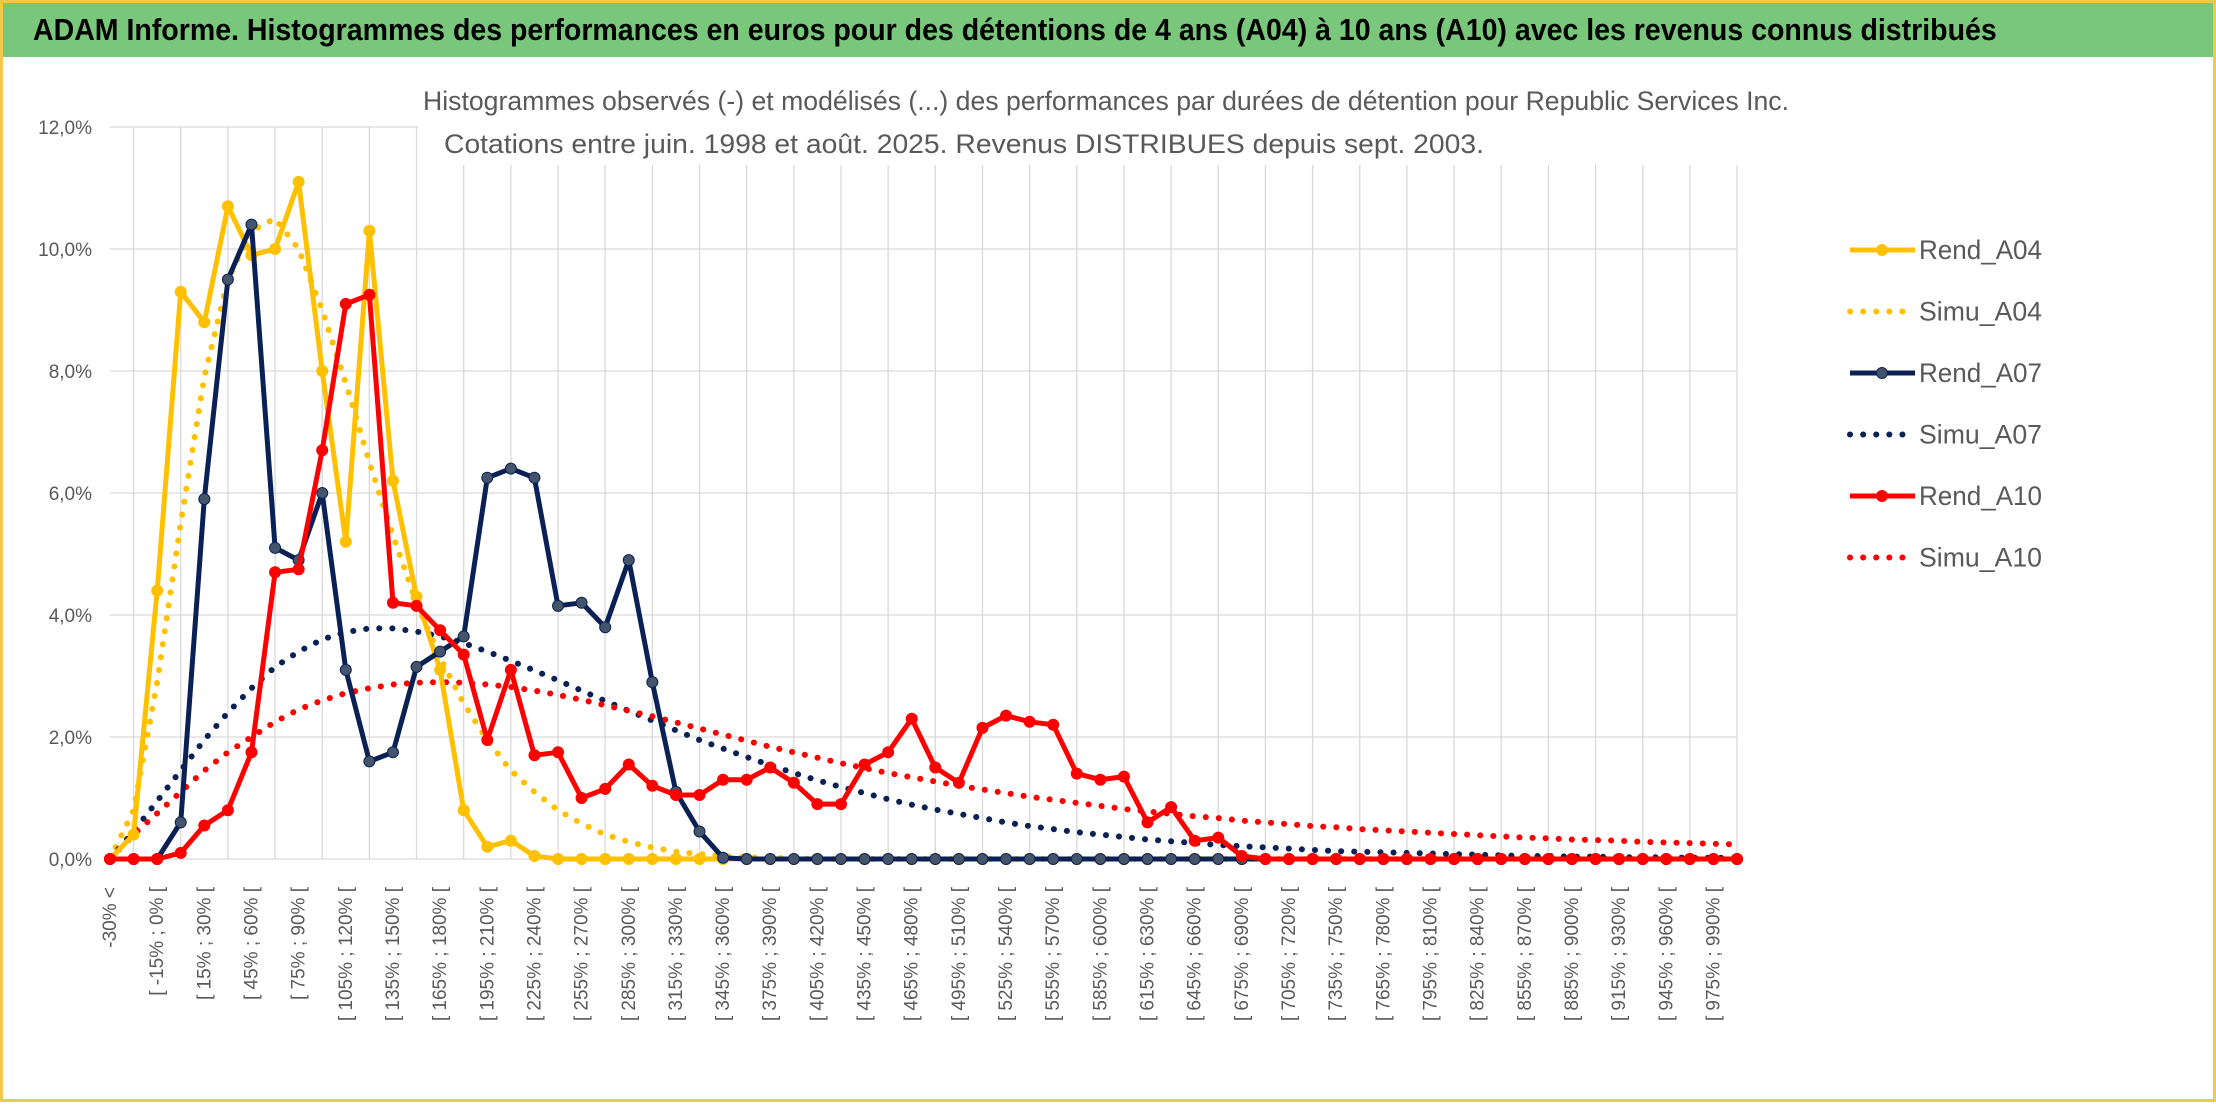 This screenshot has height=1107, width=2216. Describe the element at coordinates (1053, 953) in the screenshot. I see `x-tick-label: [ 555% ; 570% [` at that location.